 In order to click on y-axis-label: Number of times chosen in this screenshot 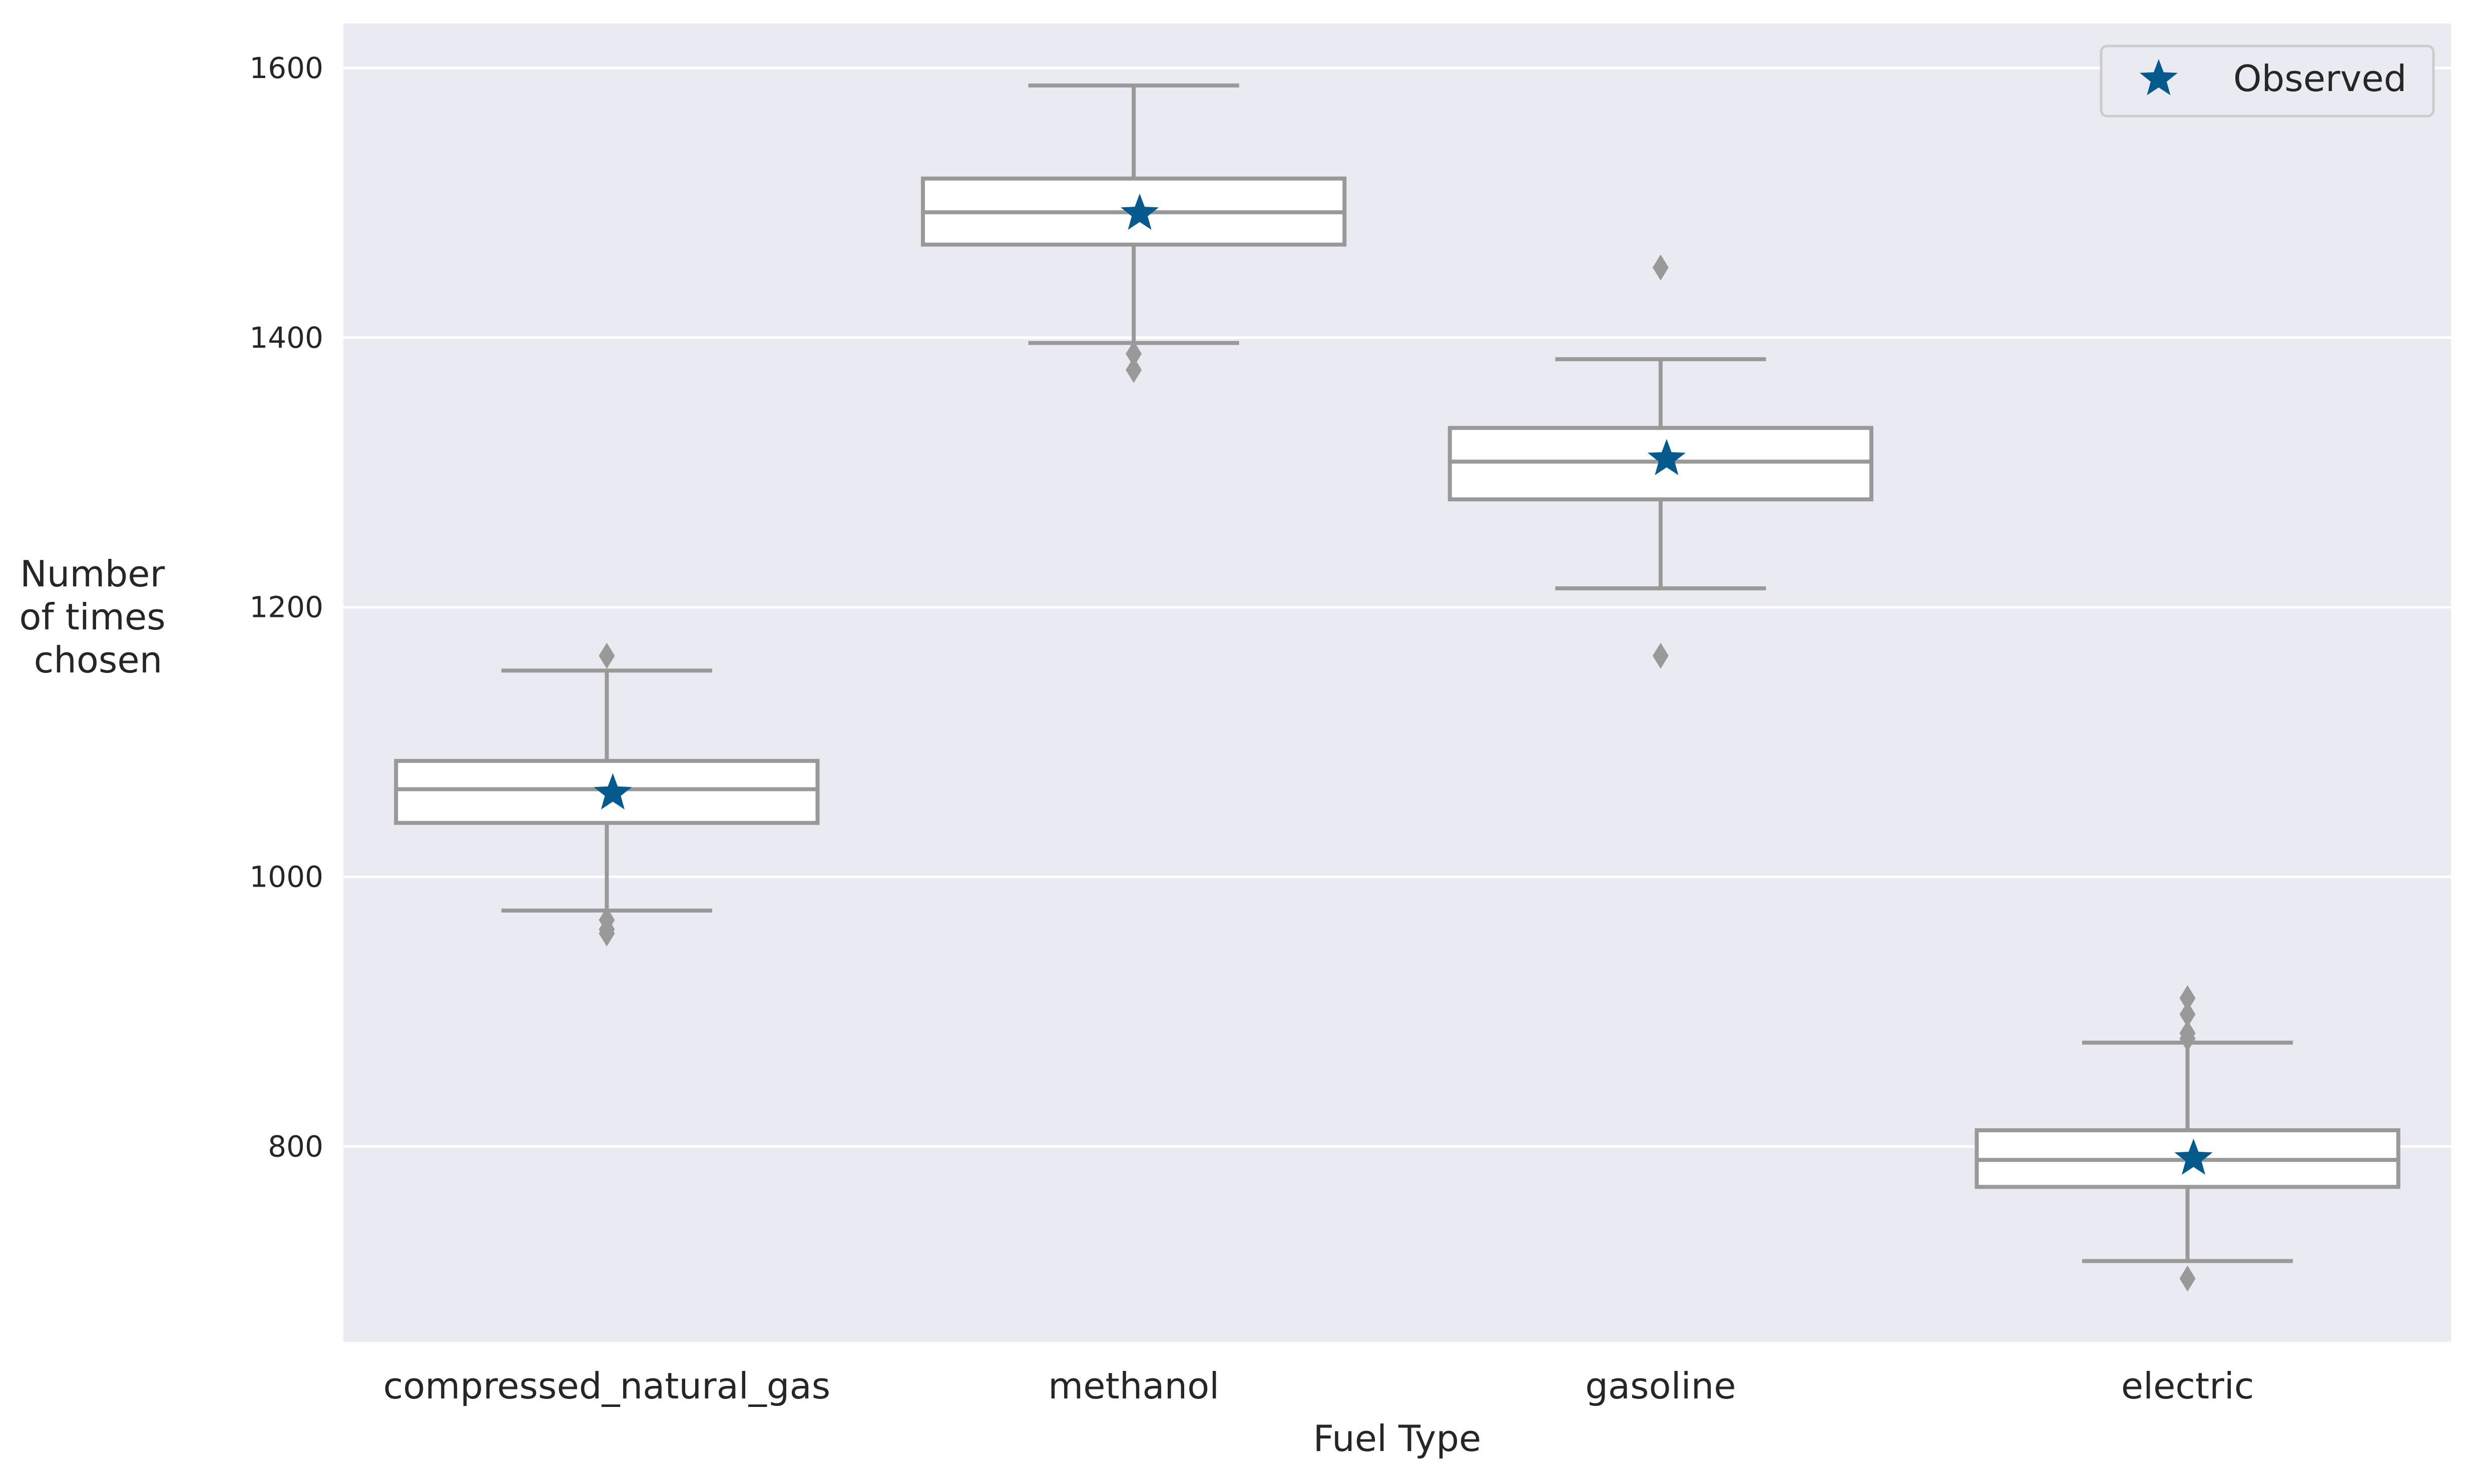, I will do `click(98, 617)`.